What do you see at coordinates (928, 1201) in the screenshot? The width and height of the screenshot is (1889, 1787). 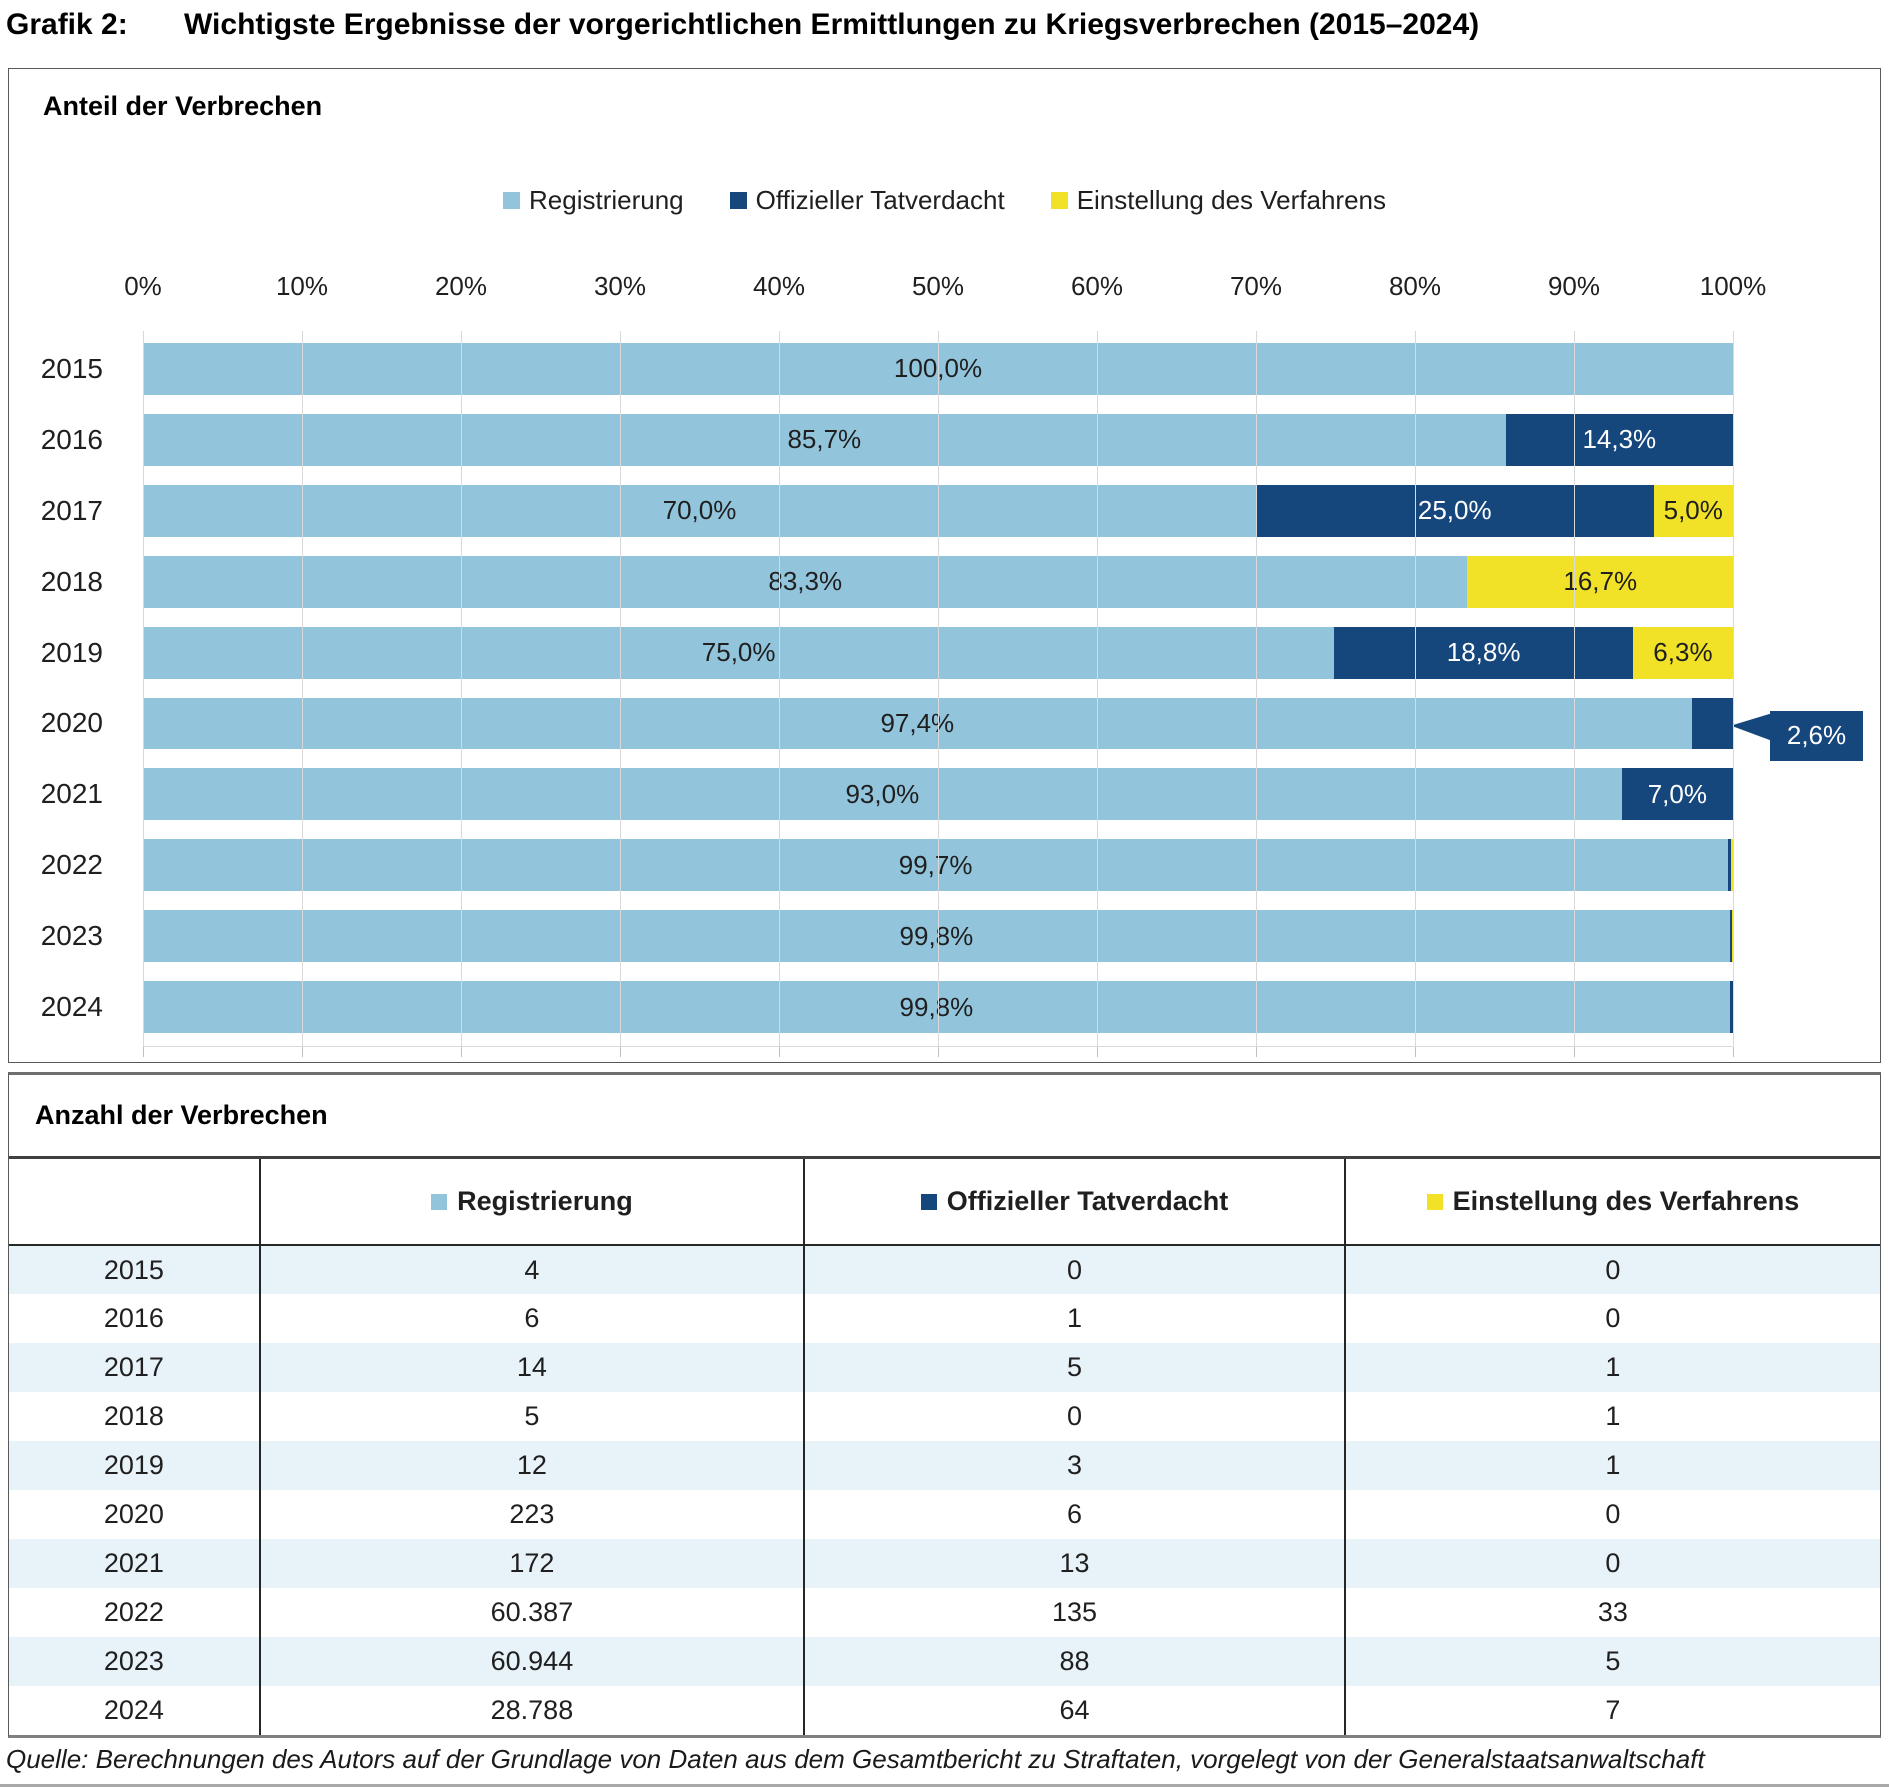 I see `suspicion-swatch-icon` at bounding box center [928, 1201].